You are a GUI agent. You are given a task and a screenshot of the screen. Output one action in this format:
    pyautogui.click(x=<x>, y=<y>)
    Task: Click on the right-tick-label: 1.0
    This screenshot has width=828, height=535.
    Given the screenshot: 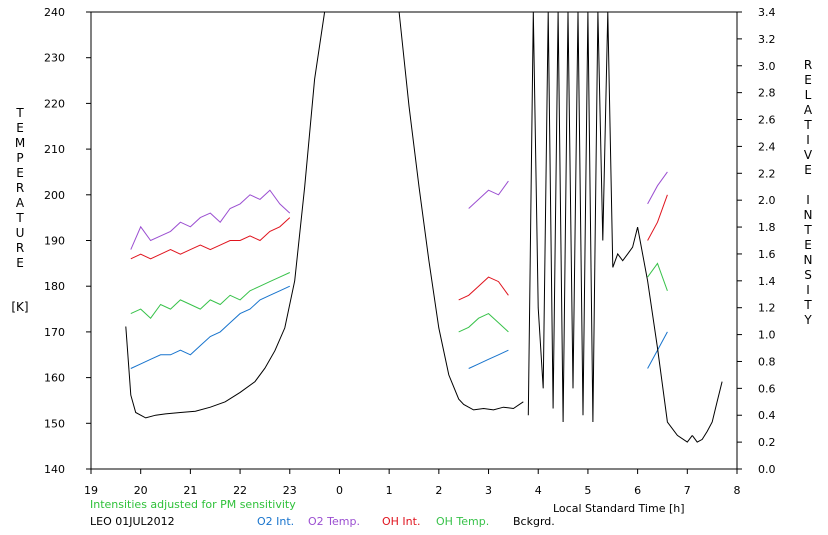 What is the action you would take?
    pyautogui.click(x=767, y=335)
    